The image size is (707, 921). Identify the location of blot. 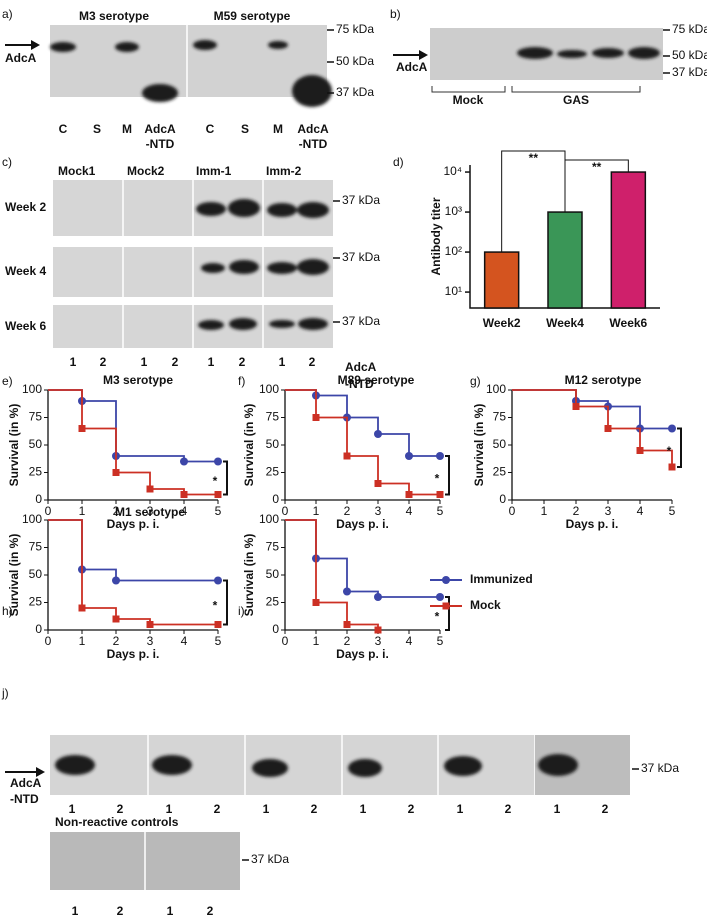
(188, 61).